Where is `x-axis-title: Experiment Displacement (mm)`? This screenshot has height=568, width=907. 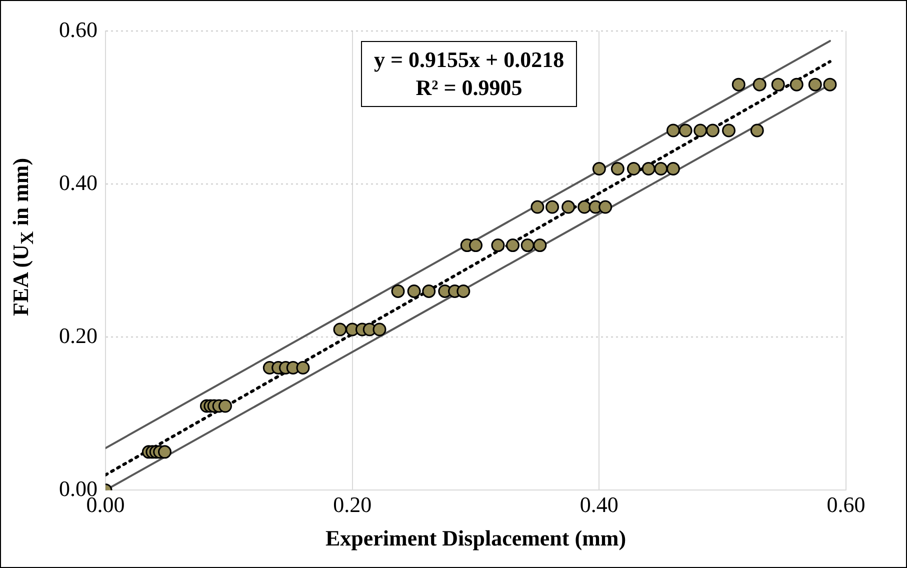 x-axis-title: Experiment Displacement (mm) is located at coordinates (475, 537).